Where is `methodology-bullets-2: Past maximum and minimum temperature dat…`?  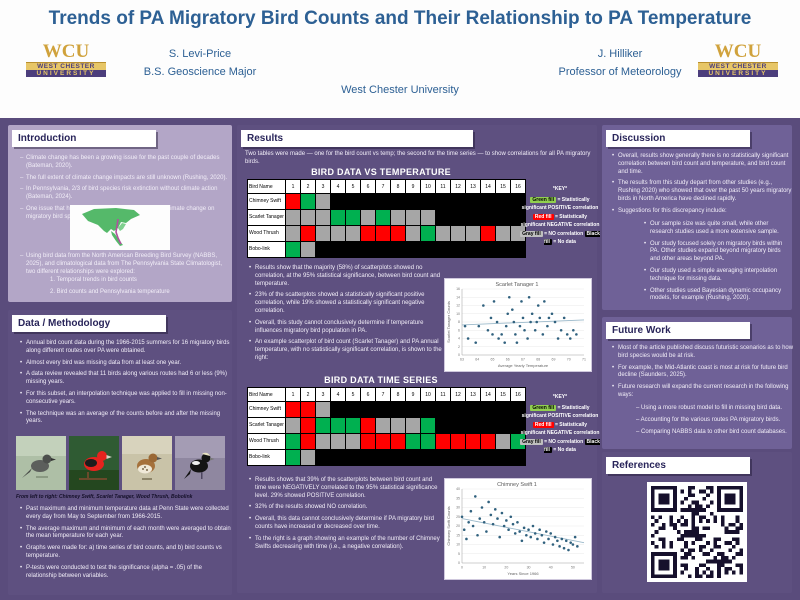 methodology-bullets-2: Past maximum and minimum temperature dat… is located at coordinates (125, 545).